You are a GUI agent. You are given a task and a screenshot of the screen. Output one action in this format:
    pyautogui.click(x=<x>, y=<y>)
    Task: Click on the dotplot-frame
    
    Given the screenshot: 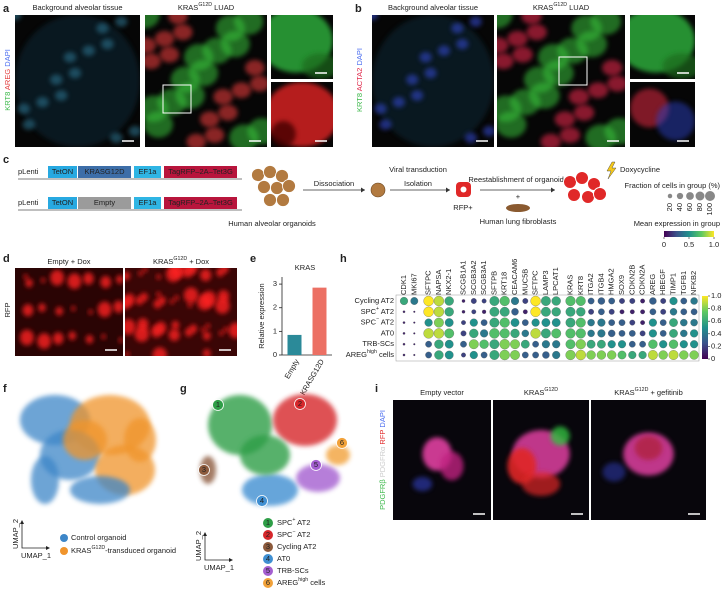 What is the action you would take?
    pyautogui.click(x=547, y=328)
    